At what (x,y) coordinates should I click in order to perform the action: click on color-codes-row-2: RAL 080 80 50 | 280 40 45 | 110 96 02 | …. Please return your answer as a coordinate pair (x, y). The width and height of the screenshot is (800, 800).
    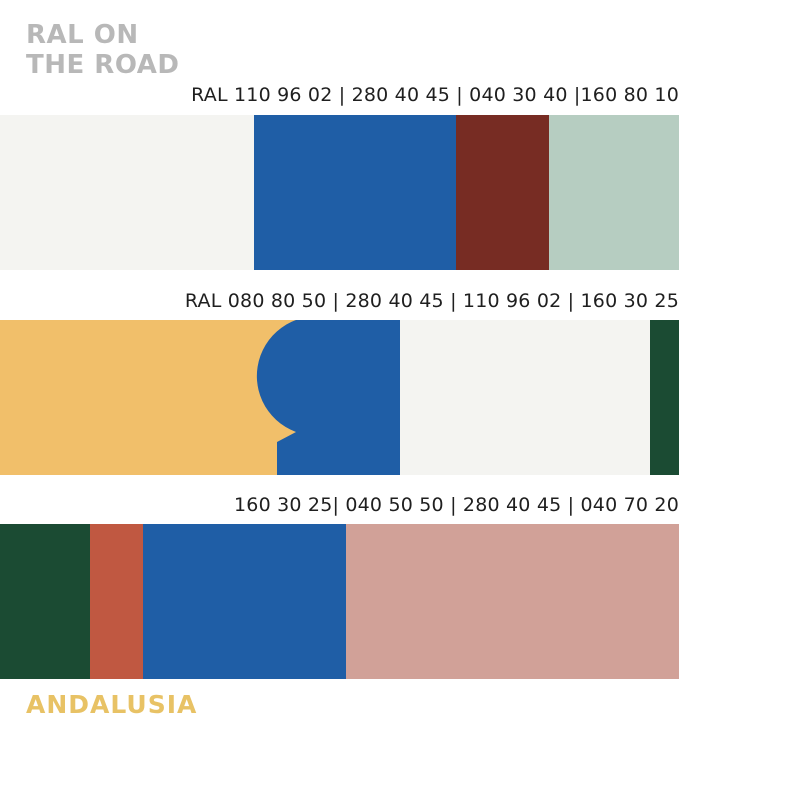
    Looking at the image, I should click on (431, 301).